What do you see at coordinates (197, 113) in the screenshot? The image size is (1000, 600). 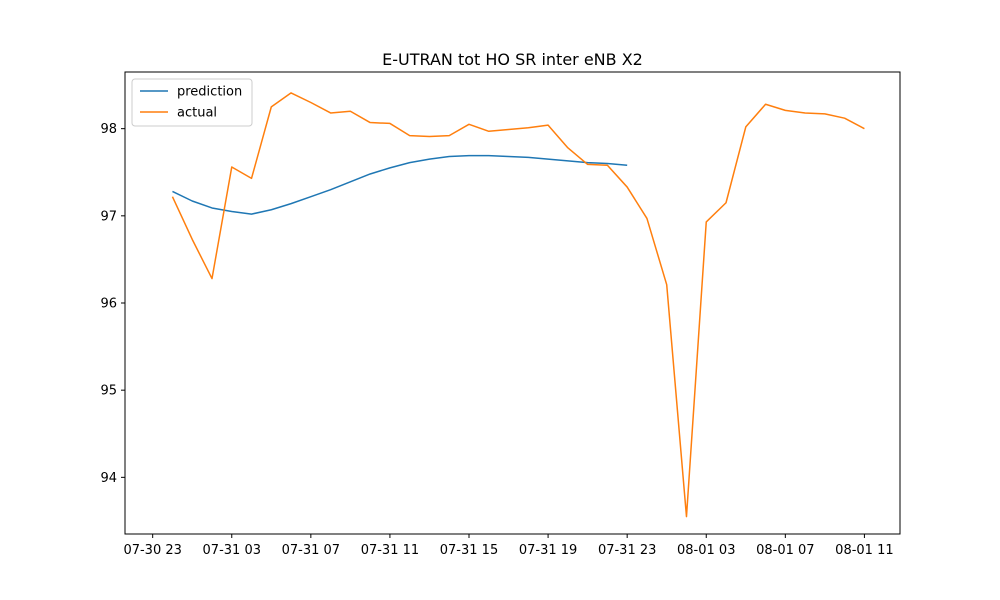 I see `legend-label-actual: actual` at bounding box center [197, 113].